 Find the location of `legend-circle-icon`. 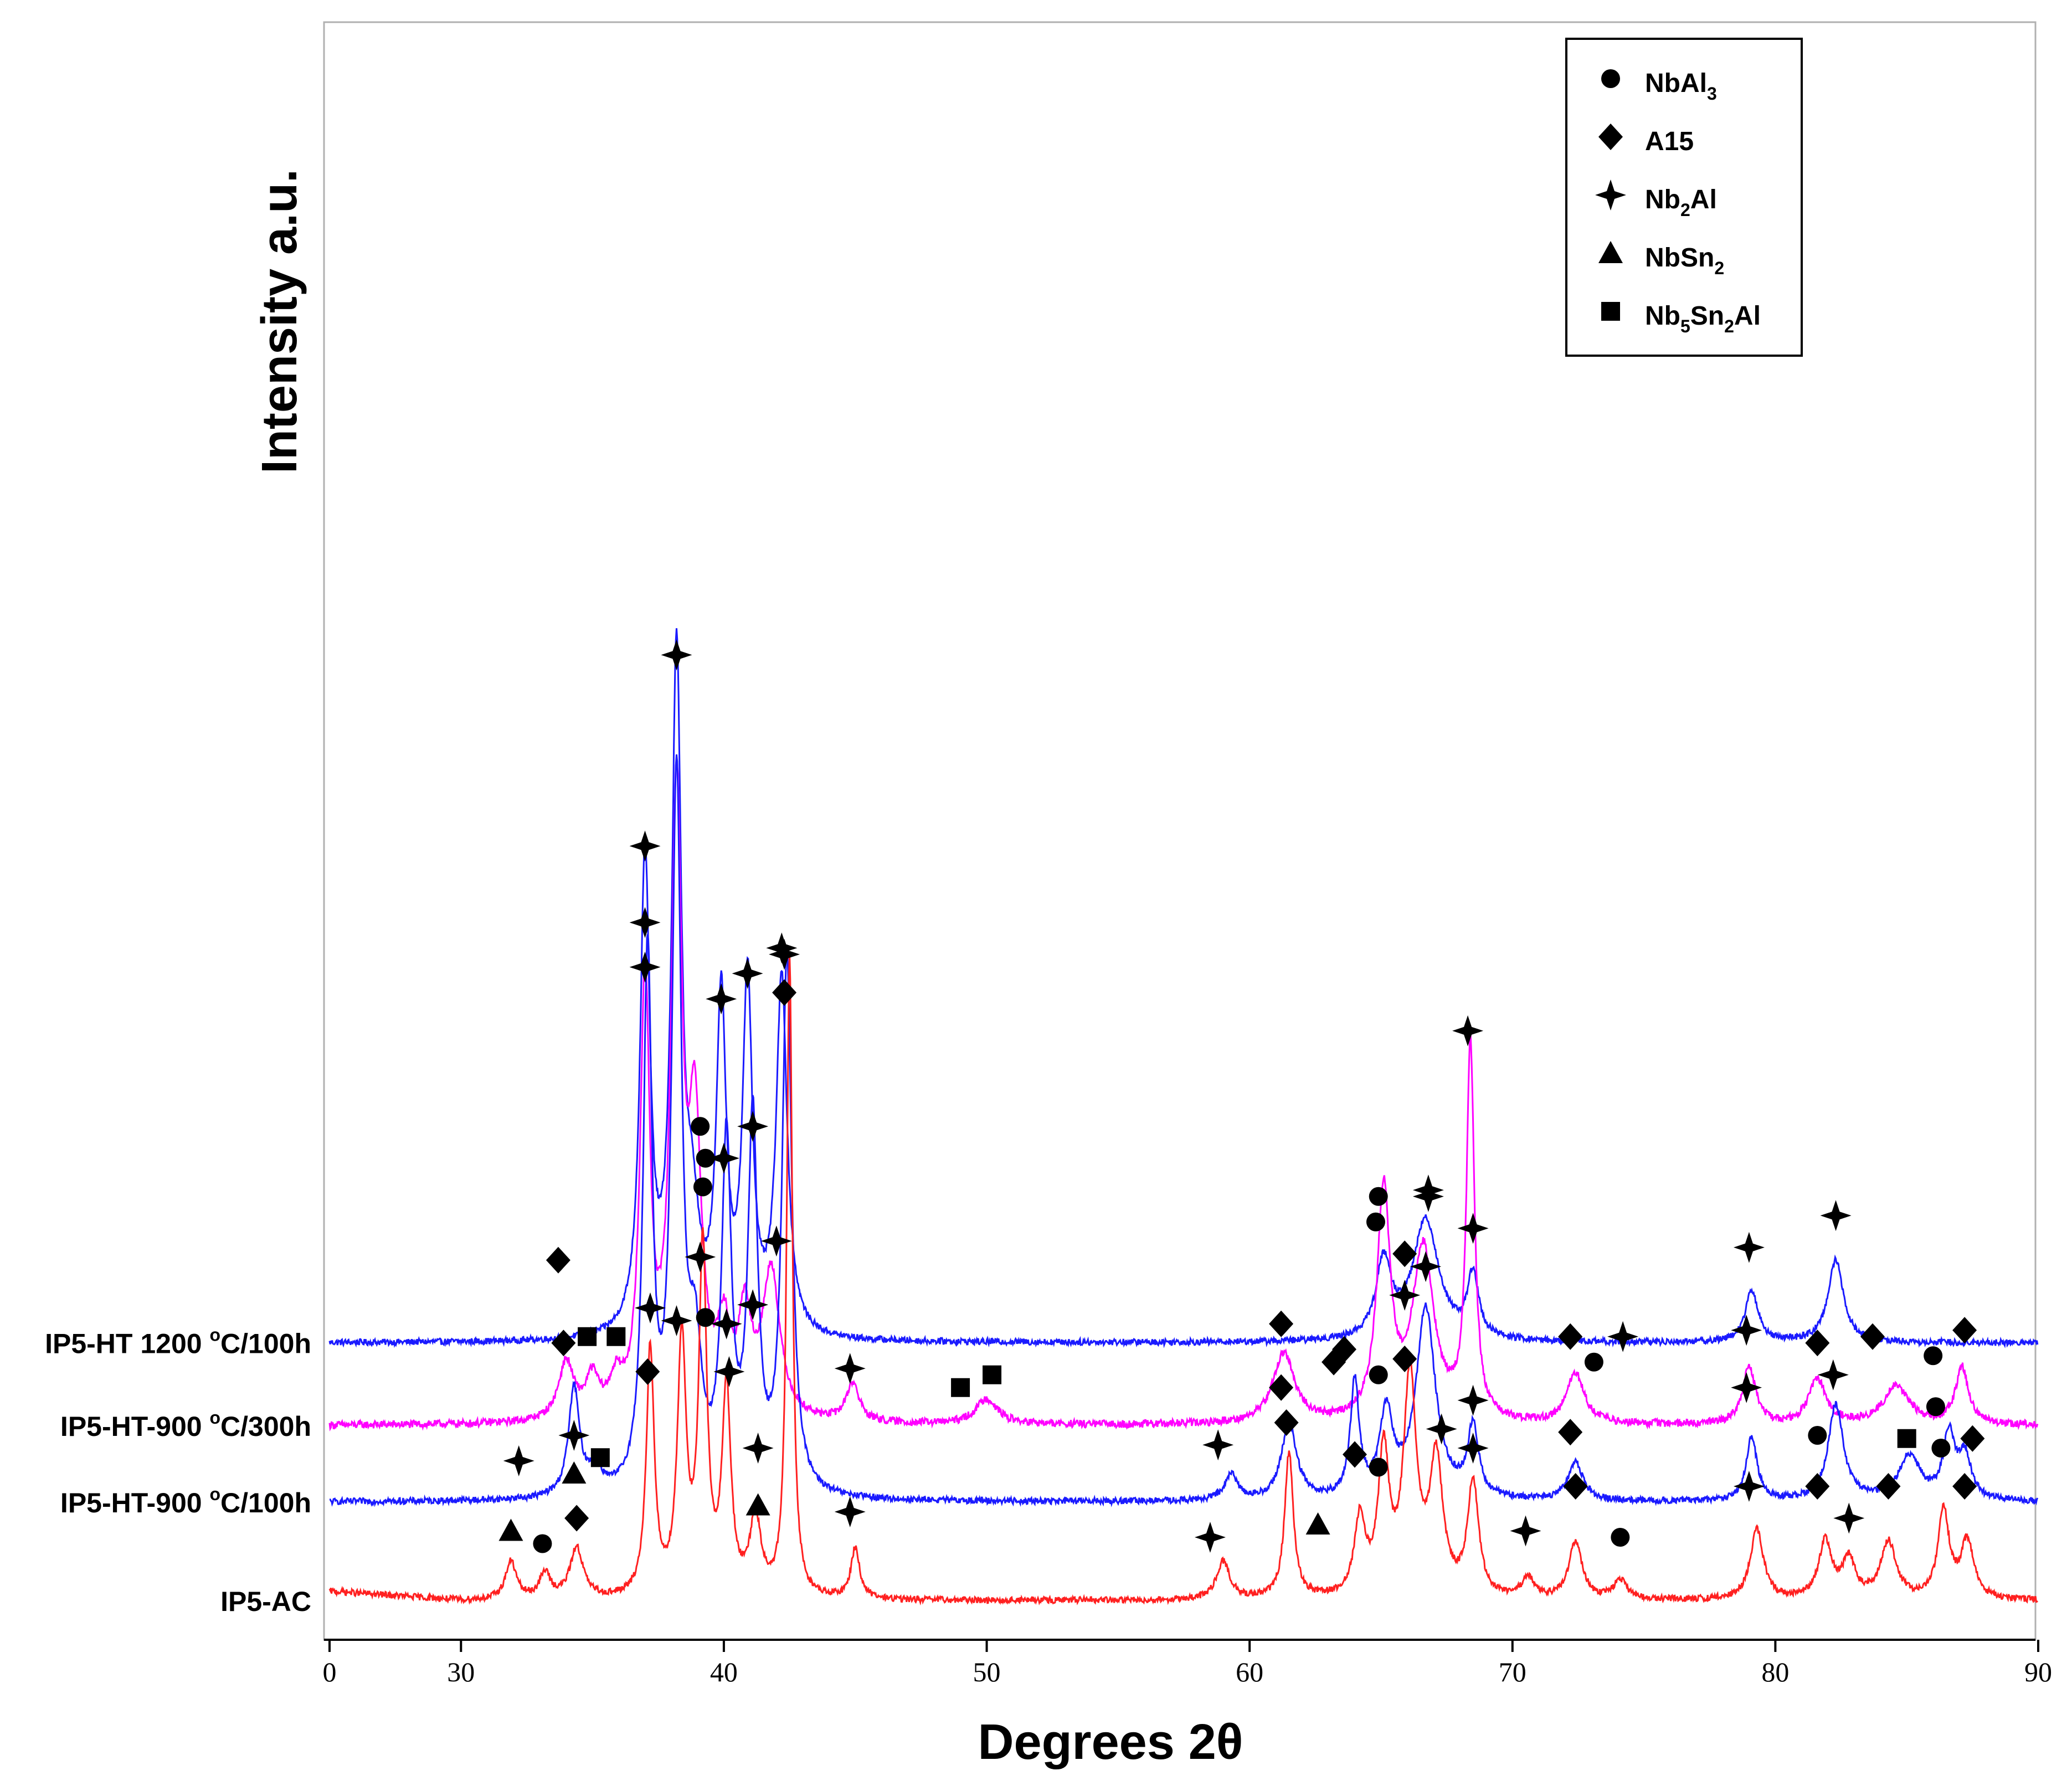

legend-circle-icon is located at coordinates (1610, 78).